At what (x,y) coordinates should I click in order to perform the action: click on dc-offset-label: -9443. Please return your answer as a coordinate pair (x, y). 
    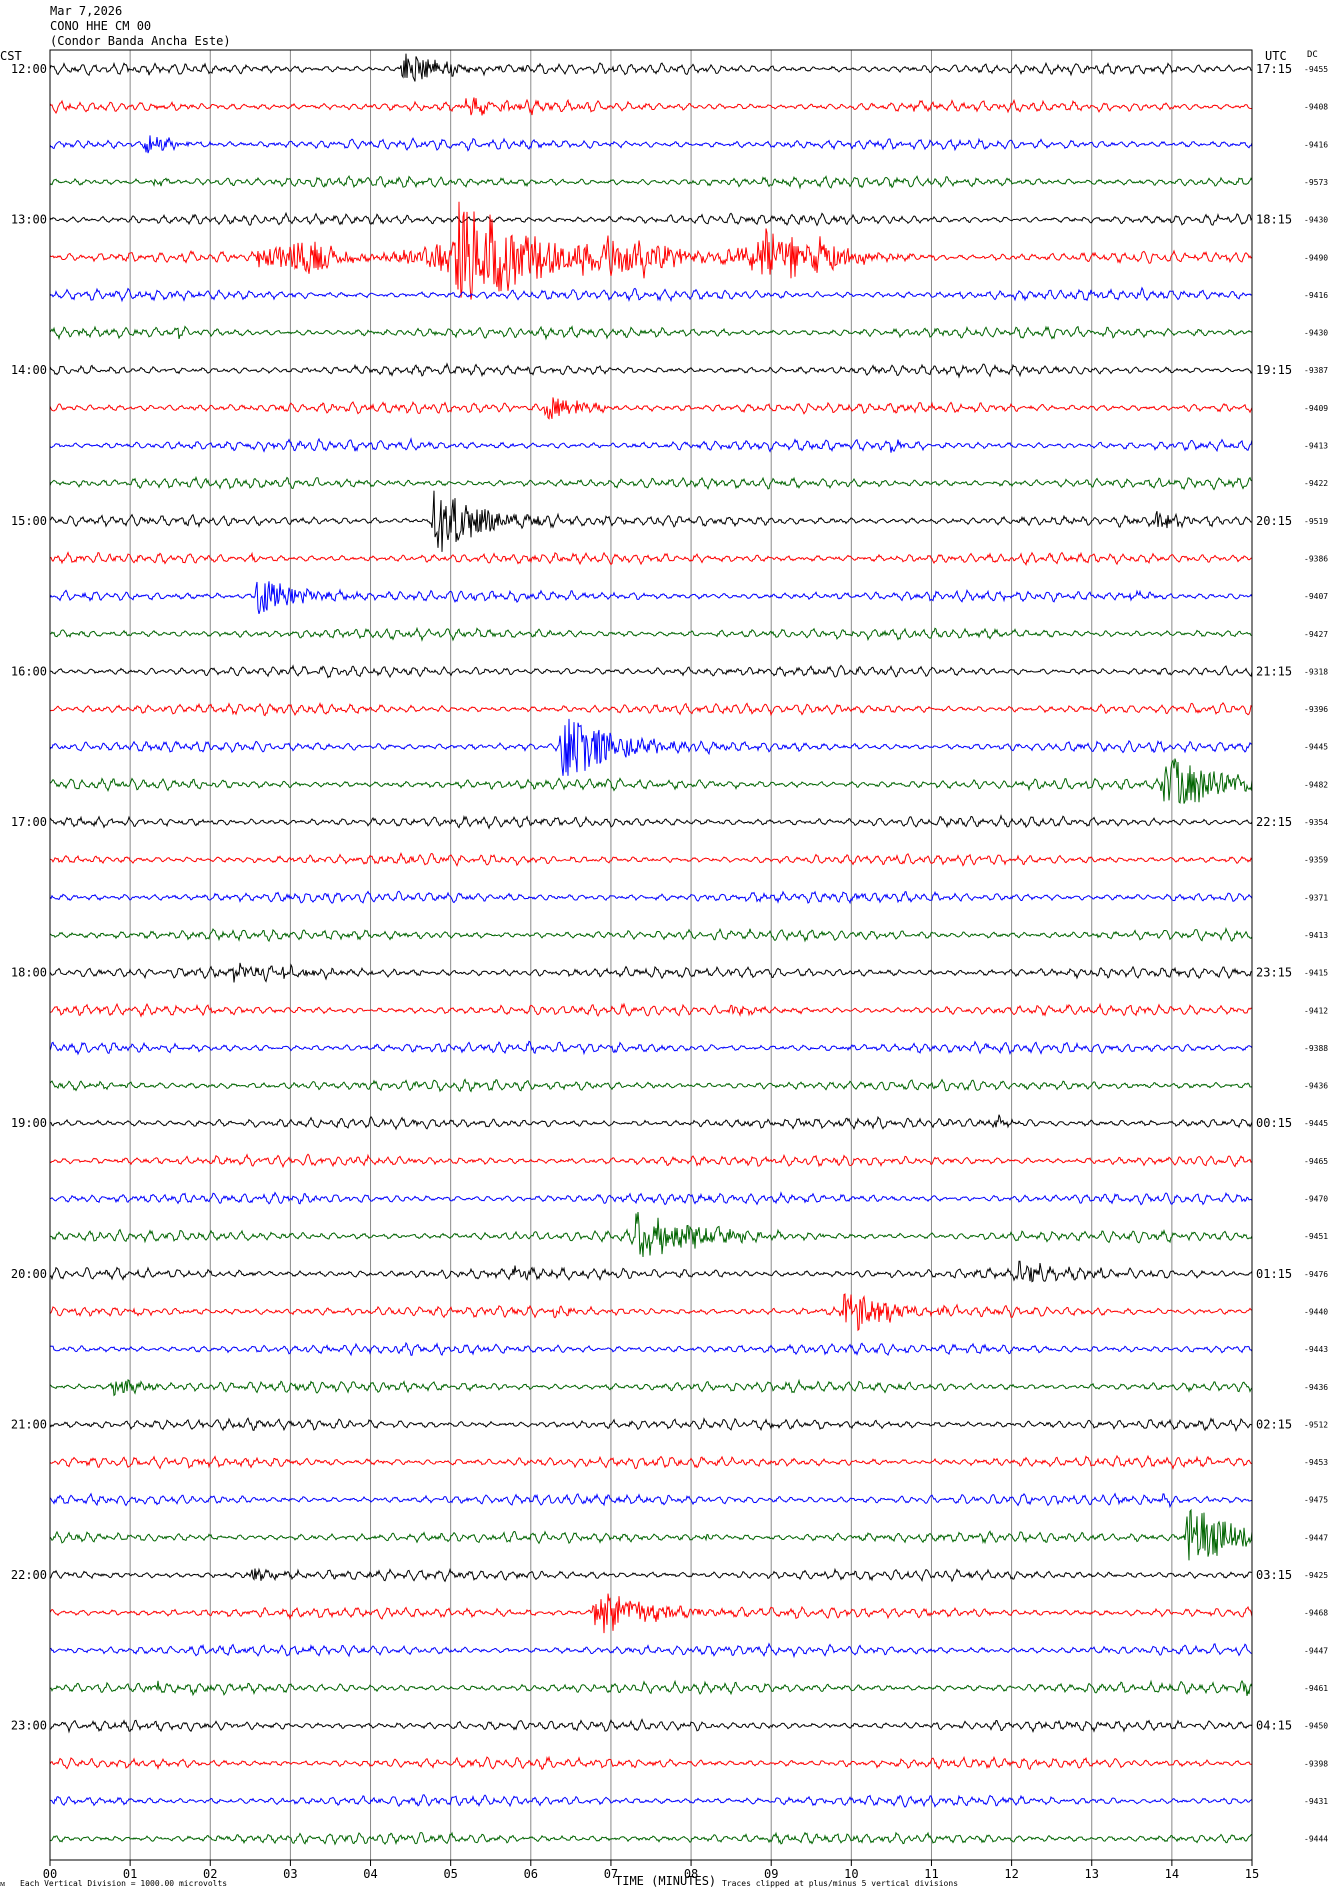
    Looking at the image, I should click on (1316, 1349).